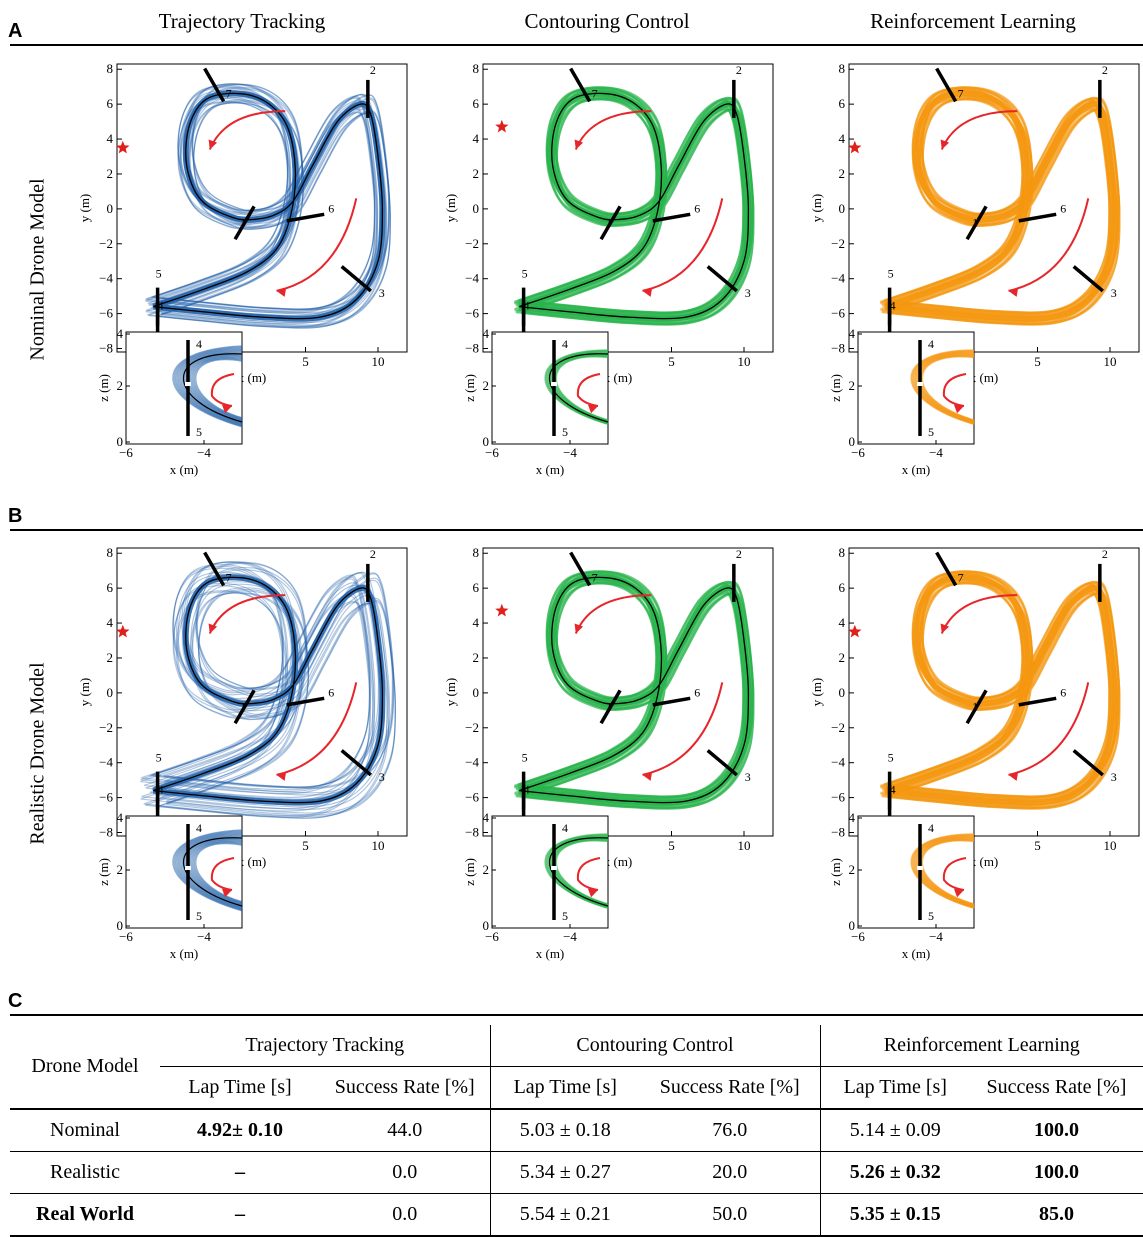 This screenshot has width=1143, height=1237. What do you see at coordinates (654, 1046) in the screenshot?
I see `header-group-contouring: Contouring Control` at bounding box center [654, 1046].